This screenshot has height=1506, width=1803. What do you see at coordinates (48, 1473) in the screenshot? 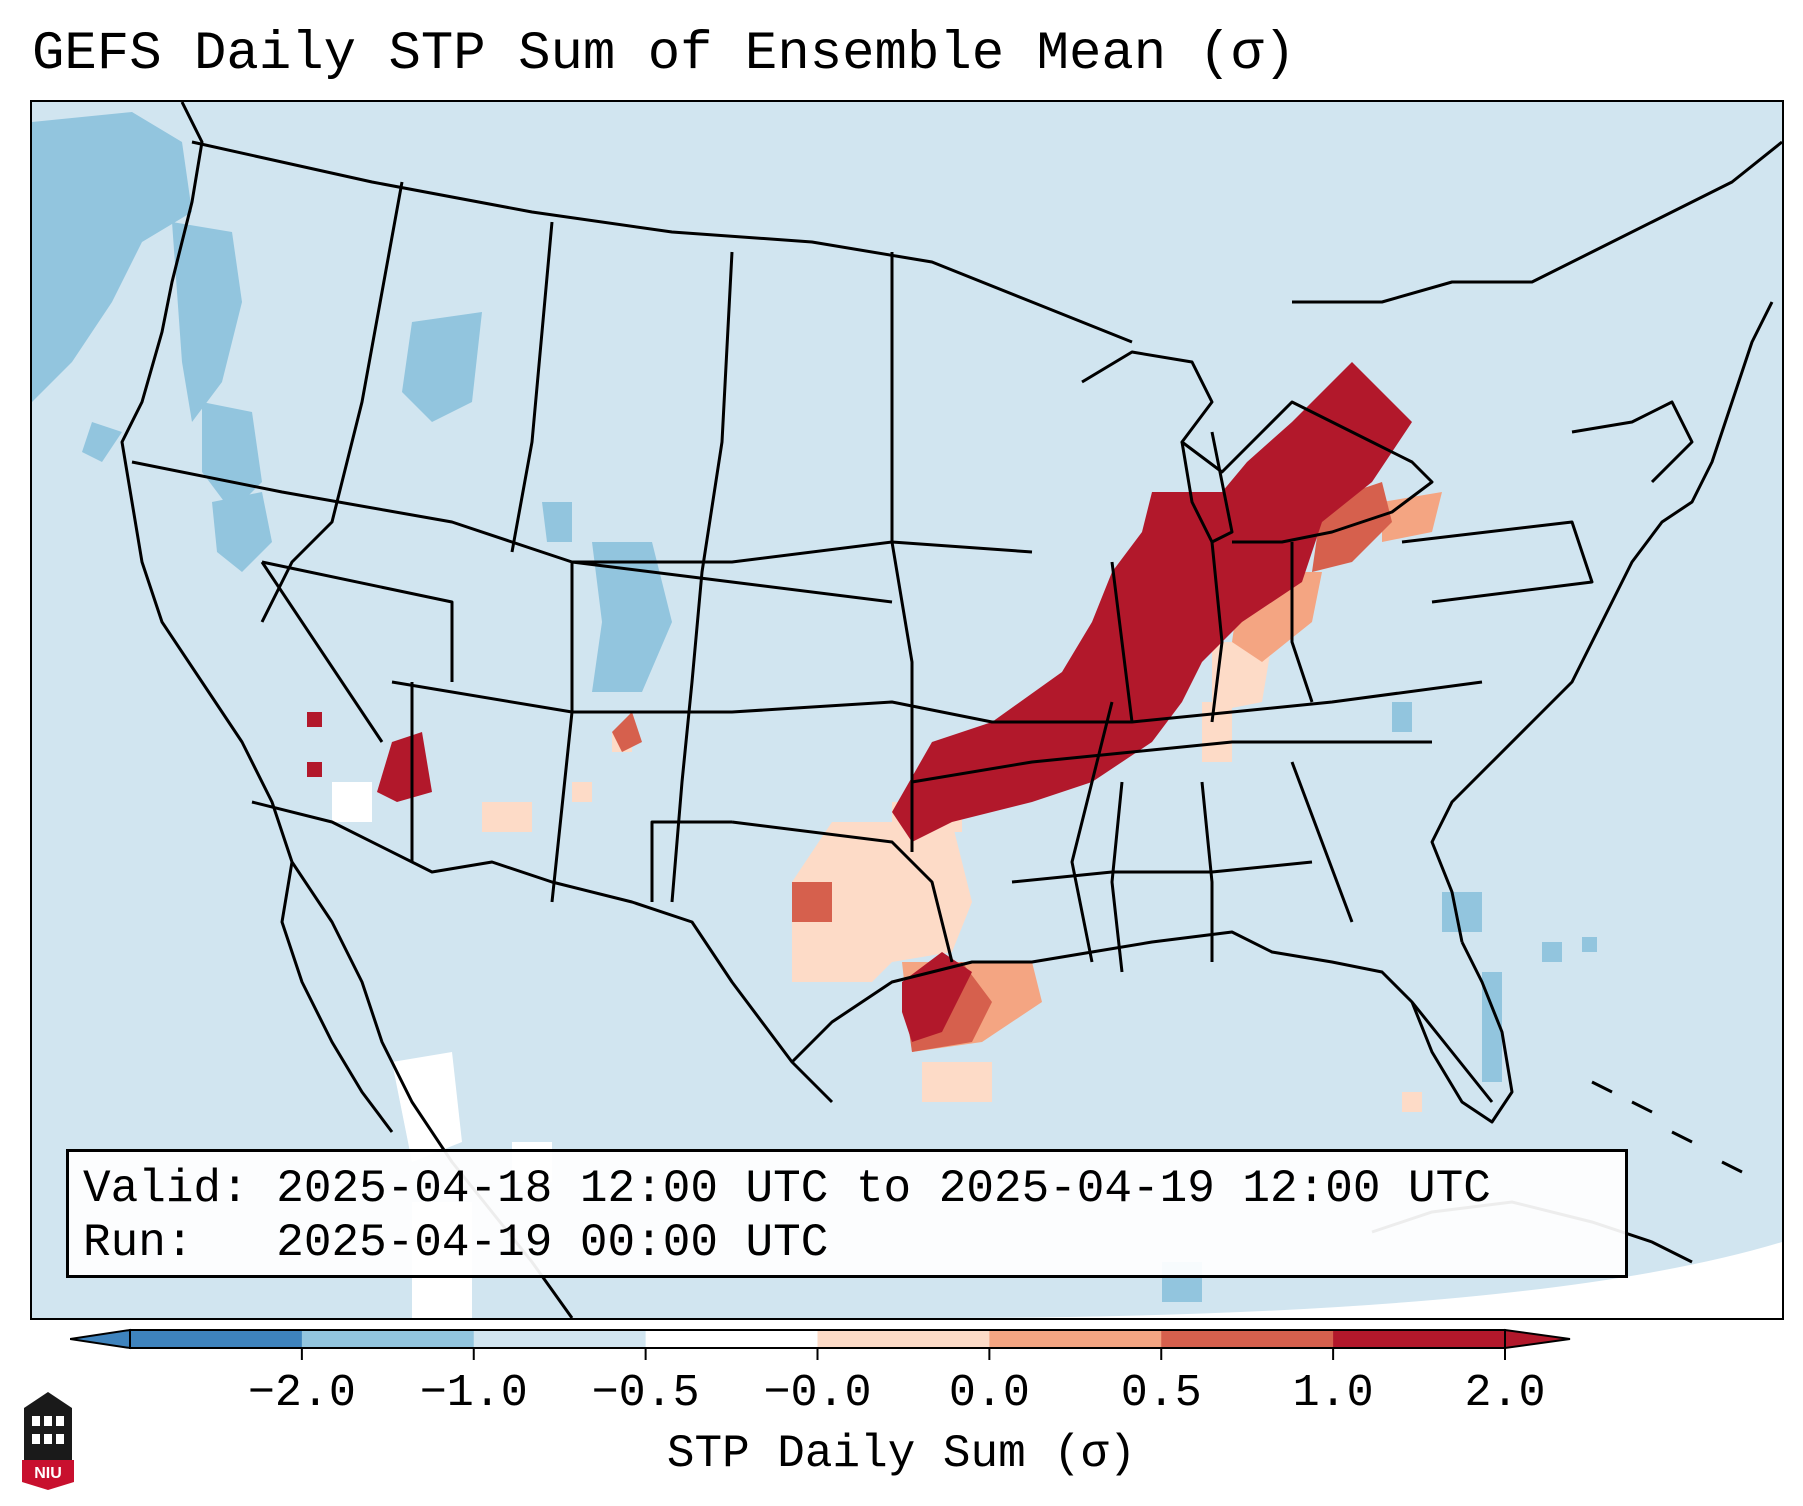
I see `svg-text: NIU` at bounding box center [48, 1473].